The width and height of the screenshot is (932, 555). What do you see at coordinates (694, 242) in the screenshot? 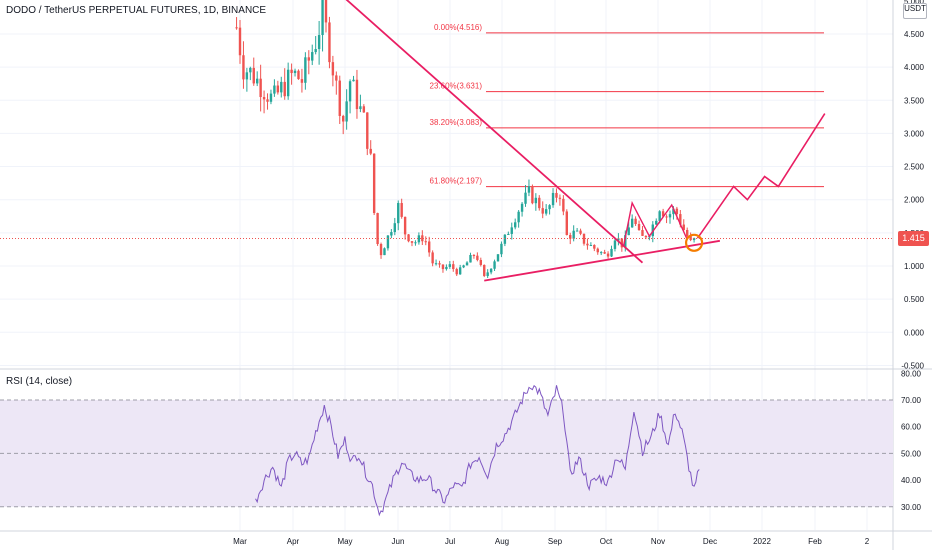
I see `target-circle` at bounding box center [694, 242].